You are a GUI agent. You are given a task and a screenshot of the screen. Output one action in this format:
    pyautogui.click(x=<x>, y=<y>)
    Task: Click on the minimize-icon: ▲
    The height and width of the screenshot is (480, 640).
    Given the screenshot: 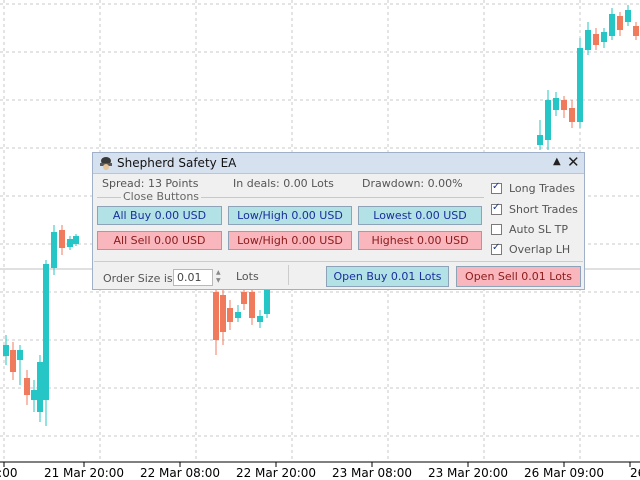 What is the action you would take?
    pyautogui.click(x=557, y=161)
    